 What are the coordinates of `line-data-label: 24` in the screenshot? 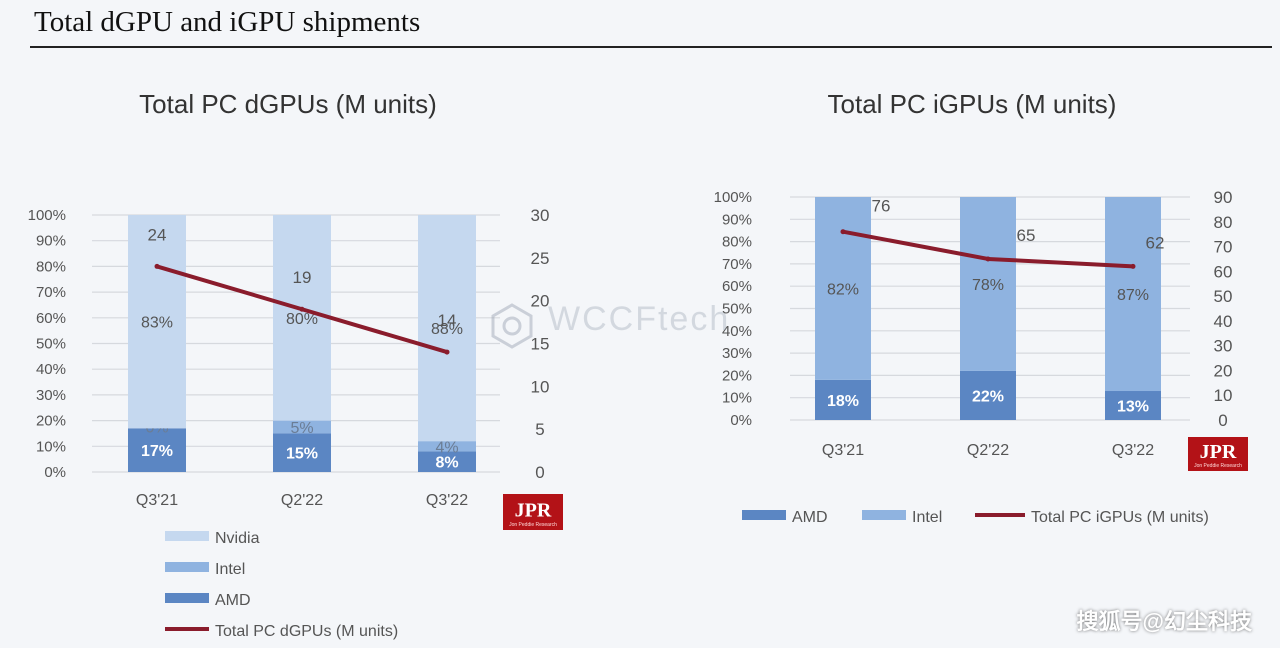 It's located at (157, 234).